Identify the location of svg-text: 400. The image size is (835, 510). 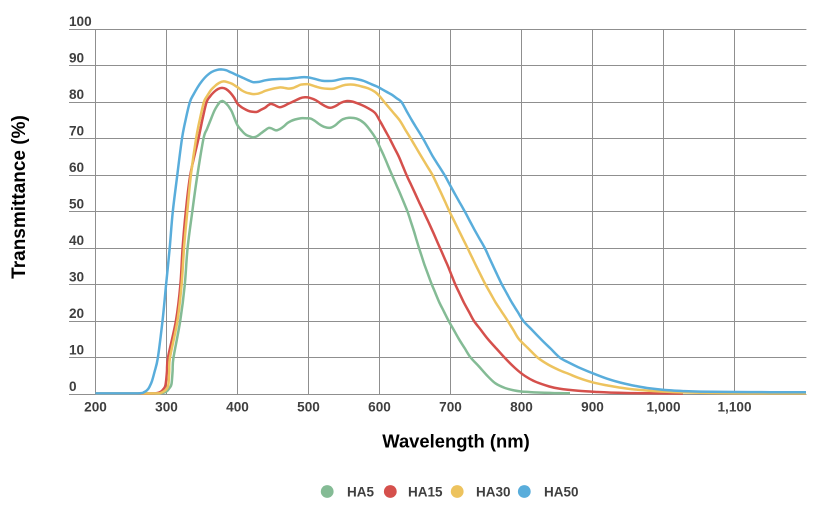
(237, 407).